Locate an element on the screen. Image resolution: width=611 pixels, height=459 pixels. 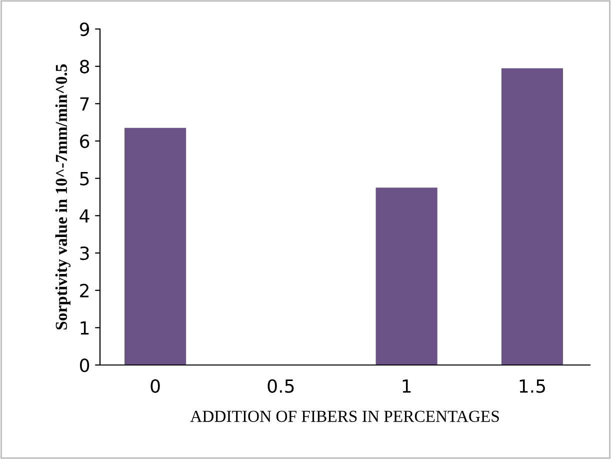
y-tick-label: 8 is located at coordinates (85, 67).